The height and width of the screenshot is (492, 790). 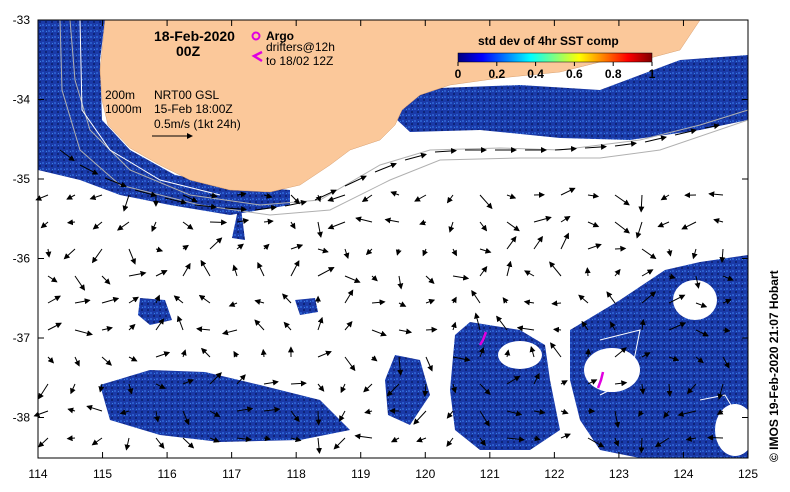 What do you see at coordinates (613, 74) in the screenshot?
I see `colorbar-tick-label: 0.8` at bounding box center [613, 74].